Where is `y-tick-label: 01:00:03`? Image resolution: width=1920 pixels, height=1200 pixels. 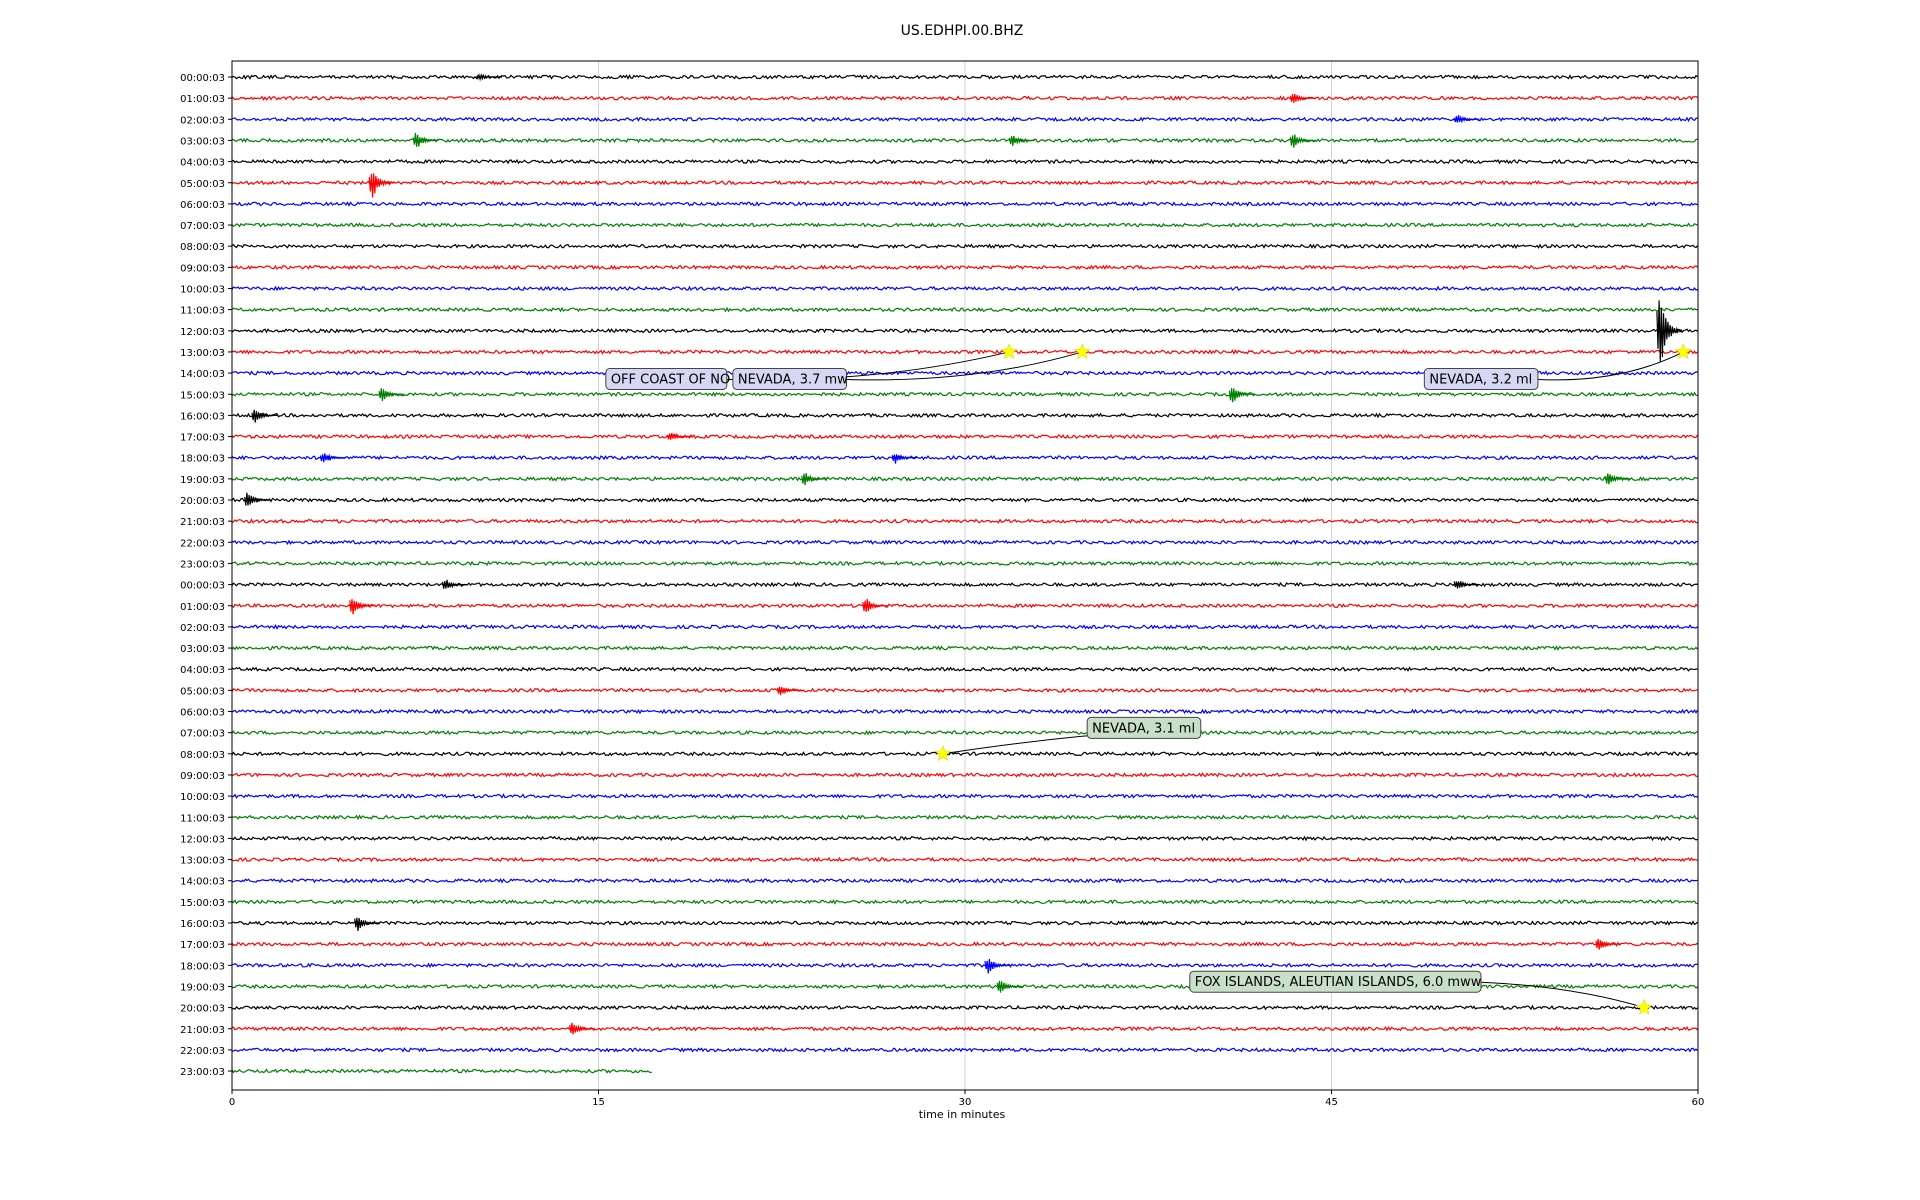 y-tick-label: 01:00:03 is located at coordinates (202, 607).